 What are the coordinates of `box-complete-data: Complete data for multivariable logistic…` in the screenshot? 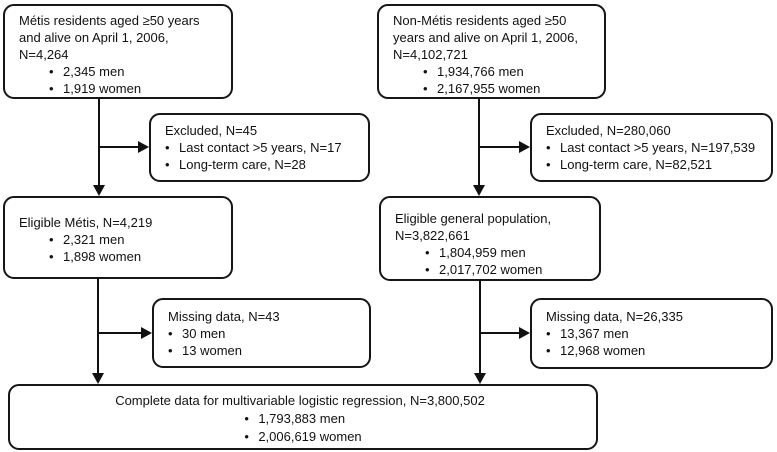 It's located at (303, 417).